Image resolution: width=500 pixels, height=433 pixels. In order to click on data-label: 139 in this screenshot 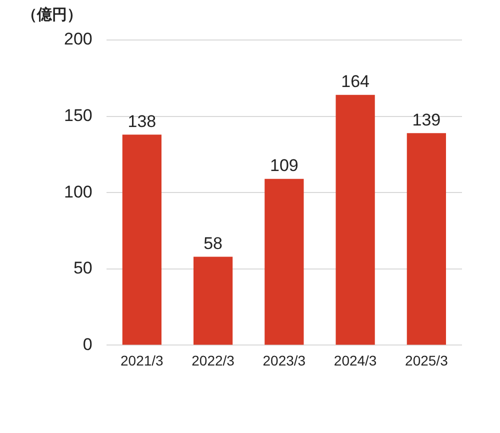, I will do `click(426, 120)`.